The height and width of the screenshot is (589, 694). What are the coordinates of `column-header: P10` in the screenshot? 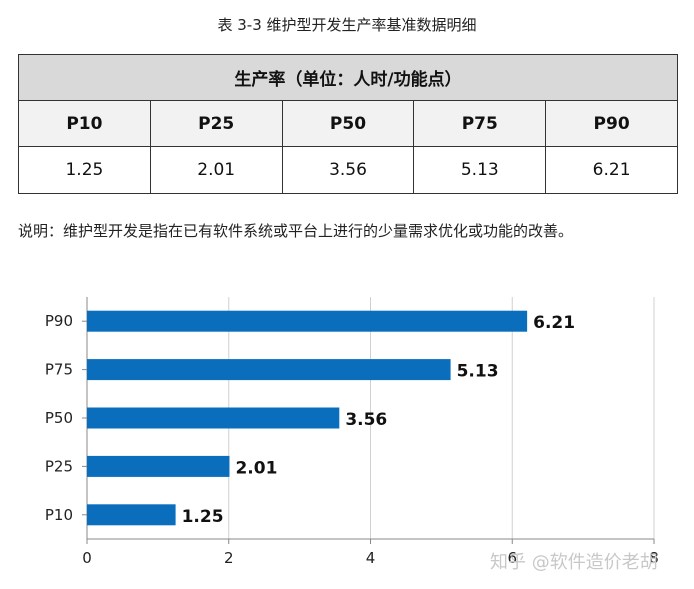 It's located at (84, 123).